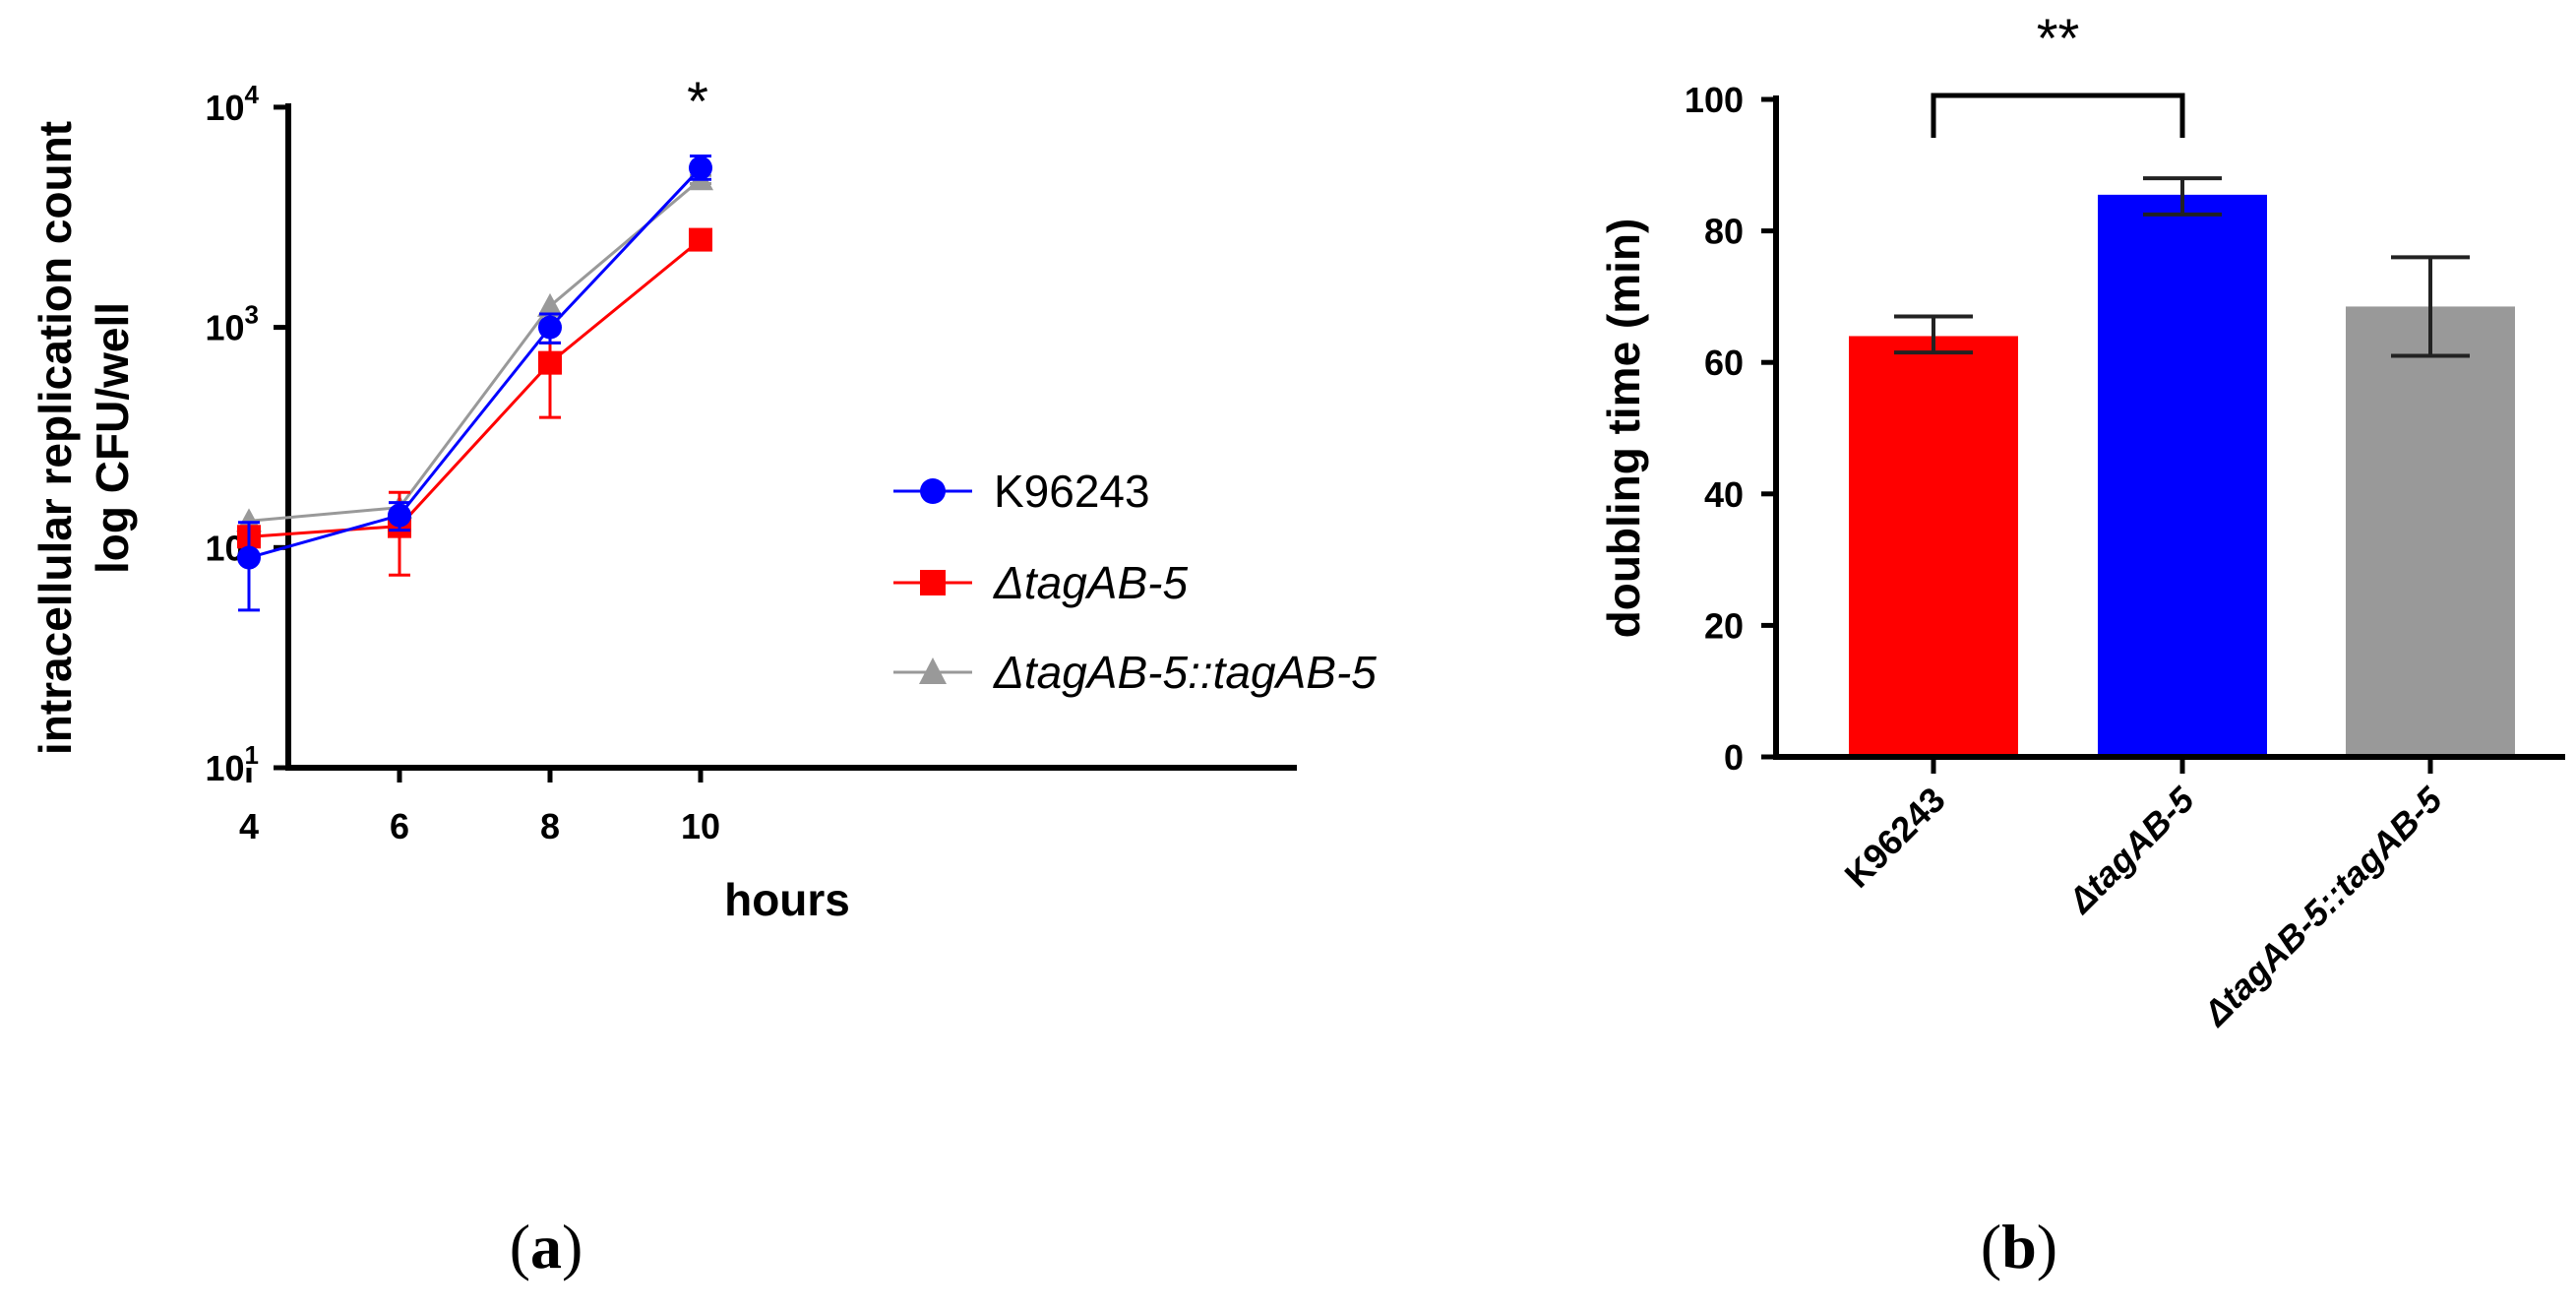  What do you see at coordinates (2058, 72) in the screenshot?
I see `significance-bracket: **` at bounding box center [2058, 72].